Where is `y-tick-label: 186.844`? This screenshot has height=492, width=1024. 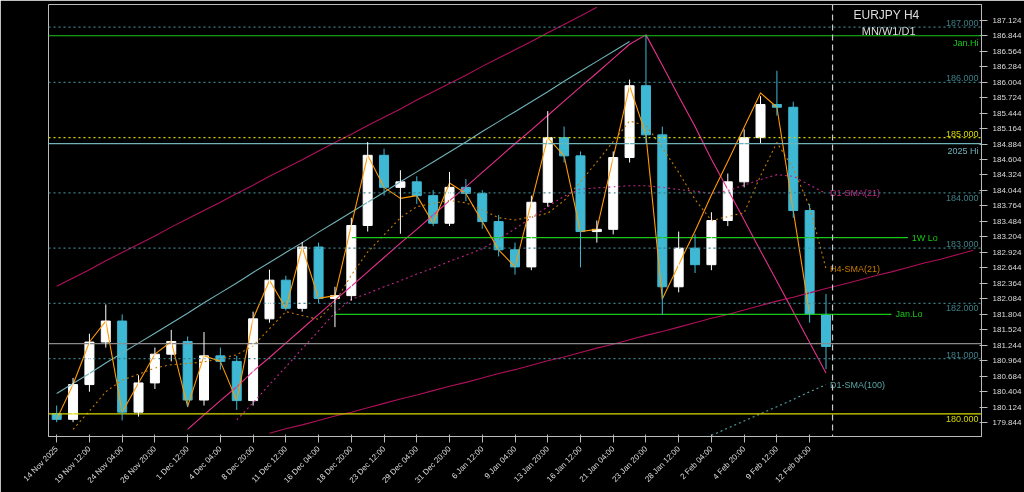
y-tick-label: 186.844 is located at coordinates (1007, 36).